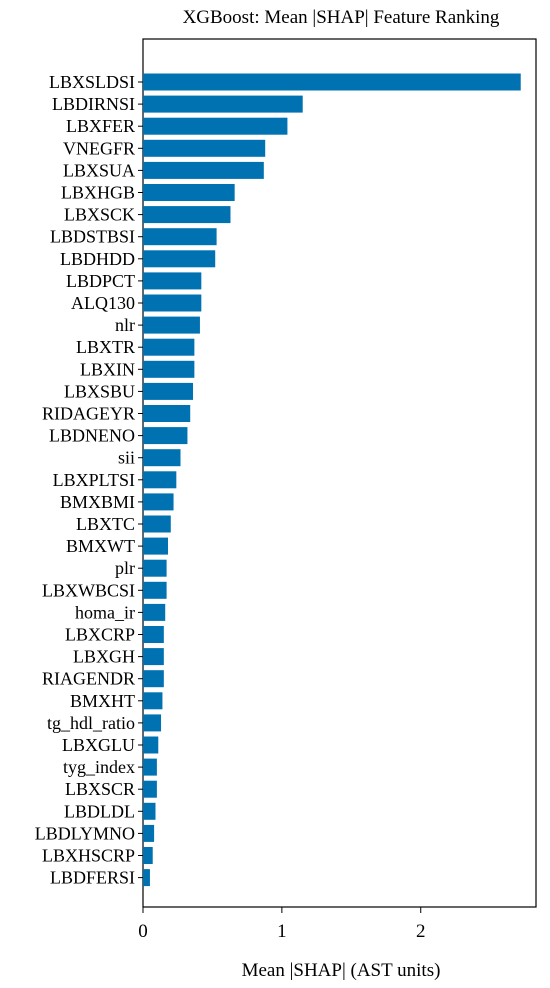  What do you see at coordinates (99, 170) in the screenshot?
I see `category-label-LBXSUA: LBXSUA` at bounding box center [99, 170].